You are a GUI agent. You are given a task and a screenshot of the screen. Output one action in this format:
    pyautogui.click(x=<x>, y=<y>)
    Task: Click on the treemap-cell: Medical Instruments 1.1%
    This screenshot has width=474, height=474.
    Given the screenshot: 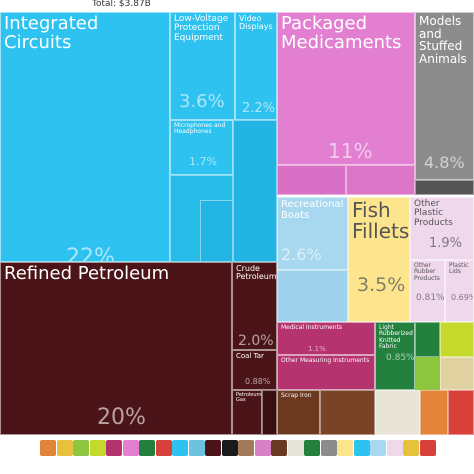 What is the action you would take?
    pyautogui.click(x=326, y=338)
    